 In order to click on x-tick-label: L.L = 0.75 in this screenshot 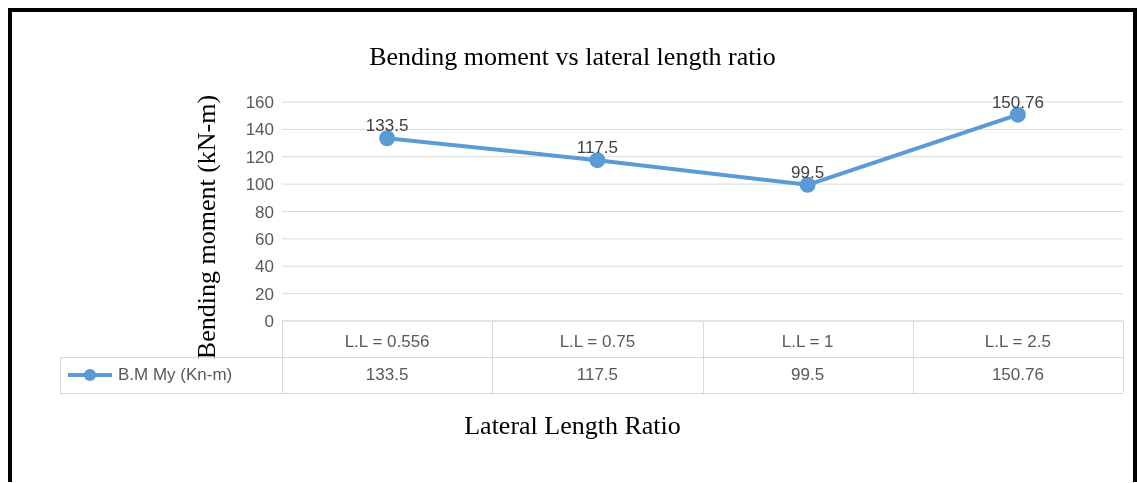, I will do `click(597, 342)`.